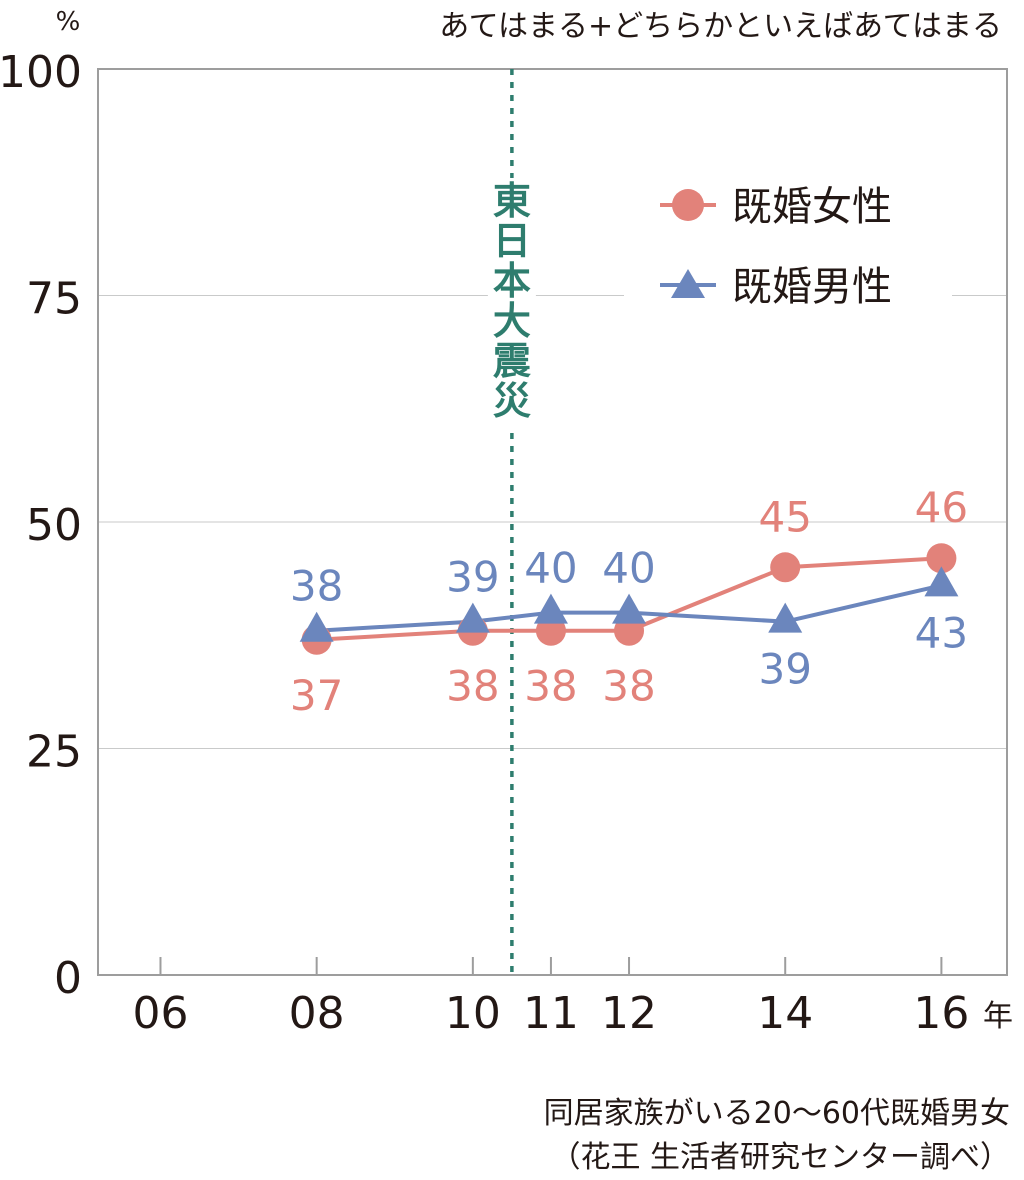 The height and width of the screenshot is (1180, 1024). What do you see at coordinates (551, 1013) in the screenshot?
I see `x-tick-label: 11` at bounding box center [551, 1013].